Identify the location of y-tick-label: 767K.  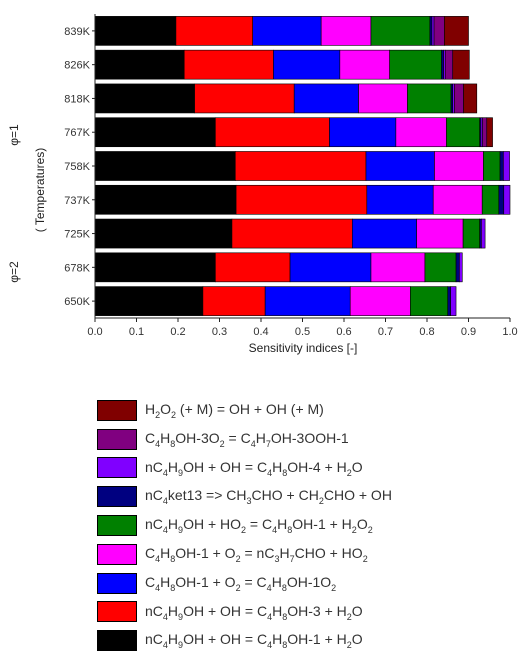
(77, 133).